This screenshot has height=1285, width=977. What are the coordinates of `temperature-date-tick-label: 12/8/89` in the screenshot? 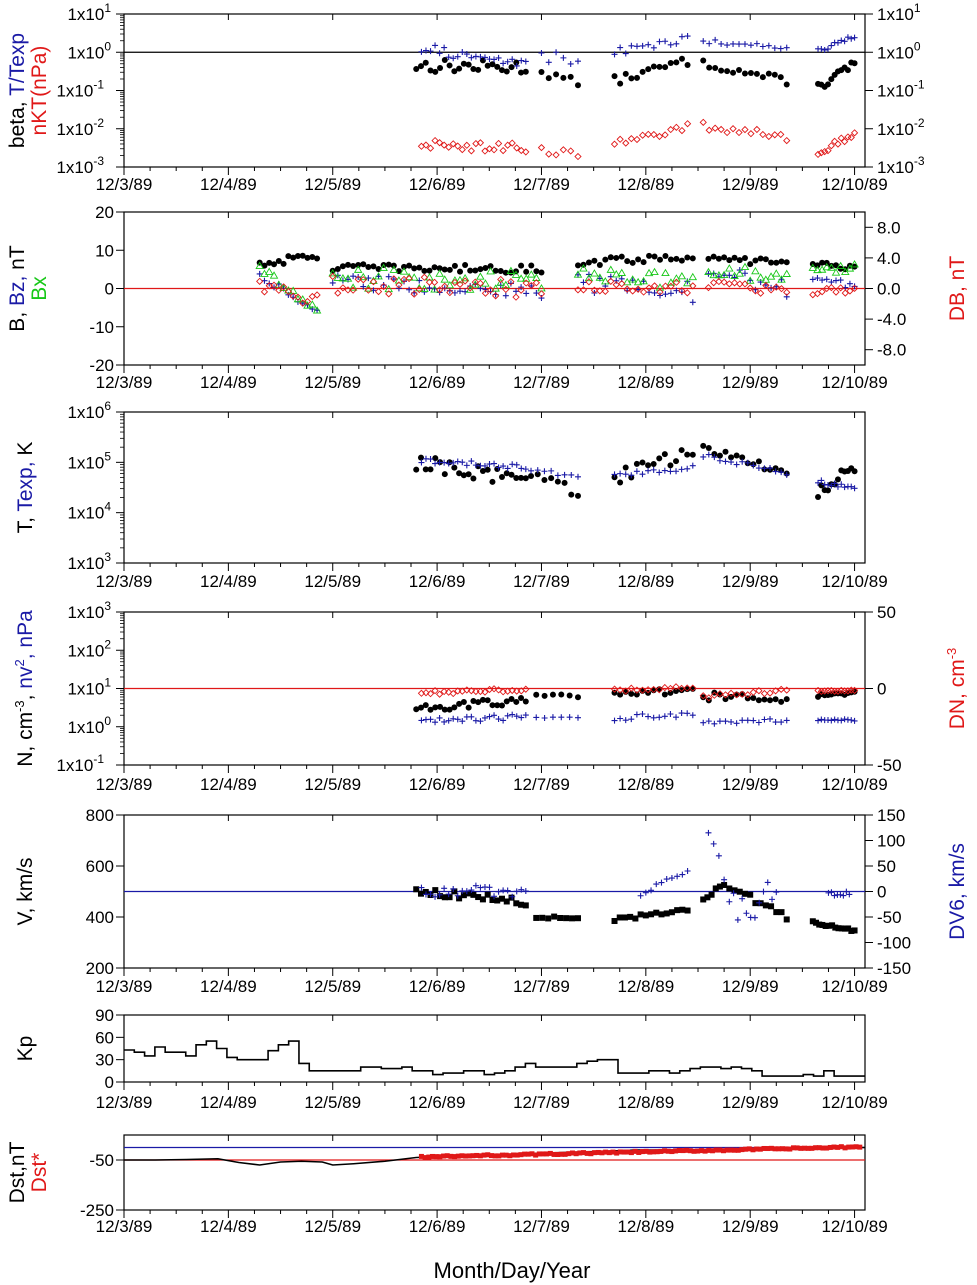 It's located at (645, 581).